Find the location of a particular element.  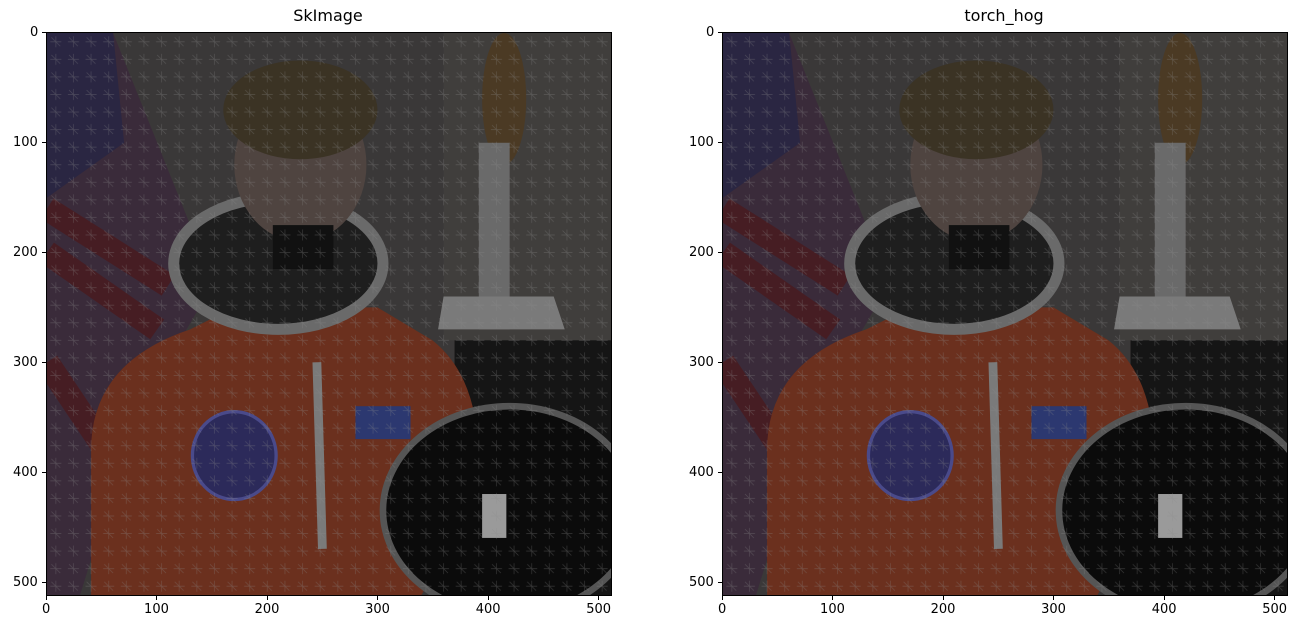

right-panel-title: torch_hog is located at coordinates (1004, 15).